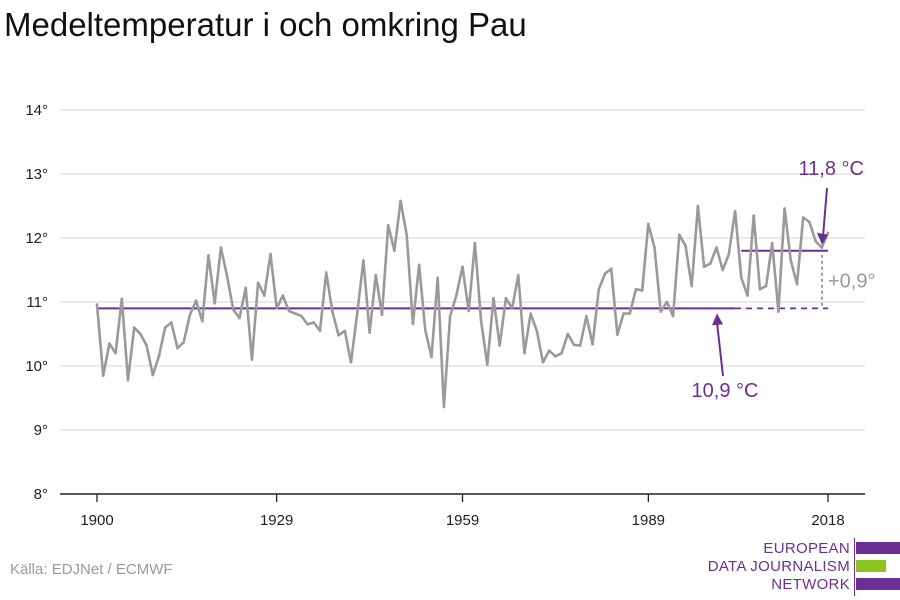 This screenshot has width=900, height=600. I want to click on y-tick-label: 13°, so click(36, 174).